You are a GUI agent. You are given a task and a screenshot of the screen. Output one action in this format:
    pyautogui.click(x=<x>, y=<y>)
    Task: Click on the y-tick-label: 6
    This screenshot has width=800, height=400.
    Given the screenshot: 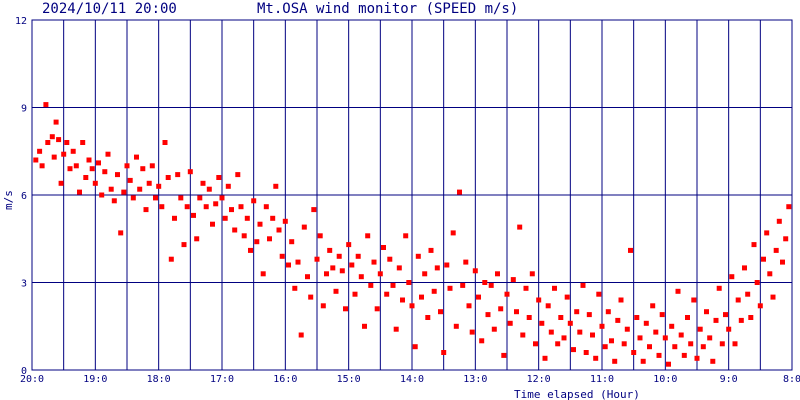 What is the action you would take?
    pyautogui.click(x=24, y=196)
    